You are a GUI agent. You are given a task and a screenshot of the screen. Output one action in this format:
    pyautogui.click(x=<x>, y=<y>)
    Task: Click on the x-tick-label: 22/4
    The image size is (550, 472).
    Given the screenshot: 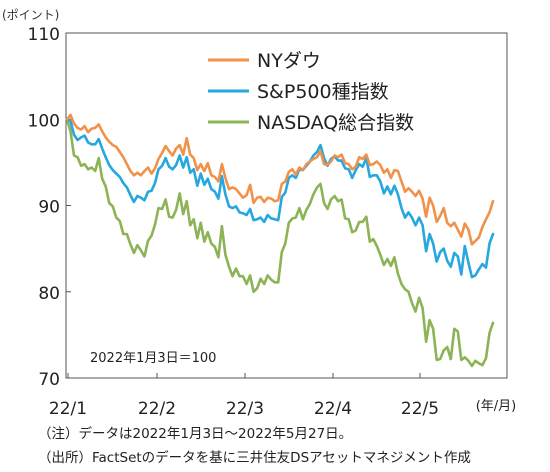 What is the action you would take?
    pyautogui.click(x=333, y=409)
    